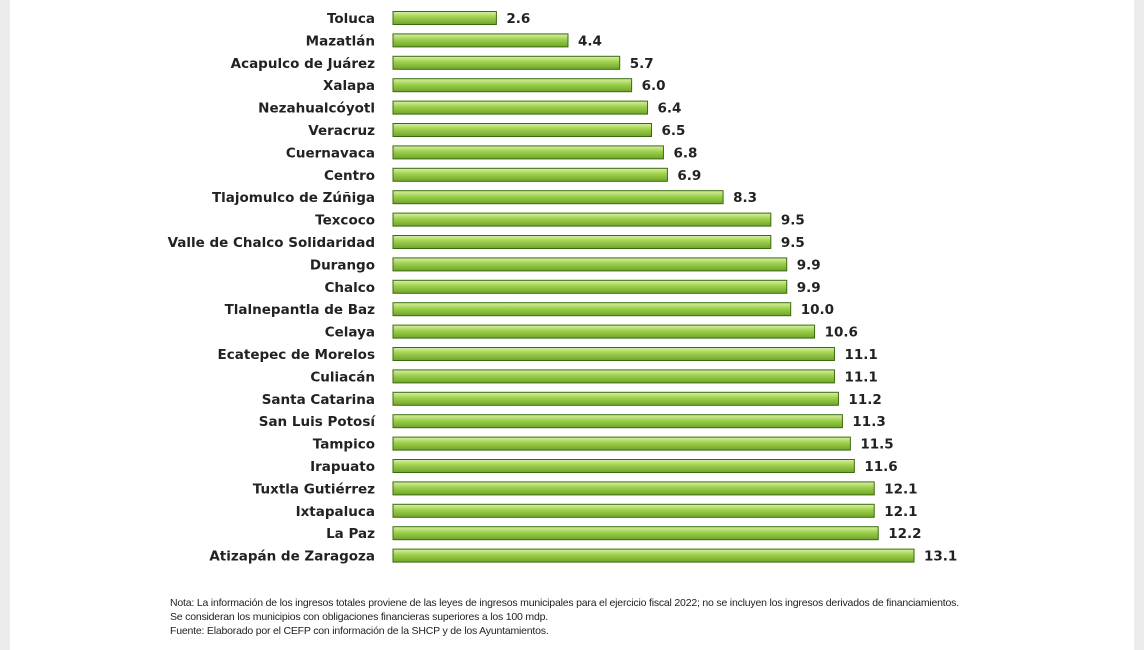 The width and height of the screenshot is (1144, 650). Describe the element at coordinates (880, 467) in the screenshot. I see `value-label: 11.6` at that location.